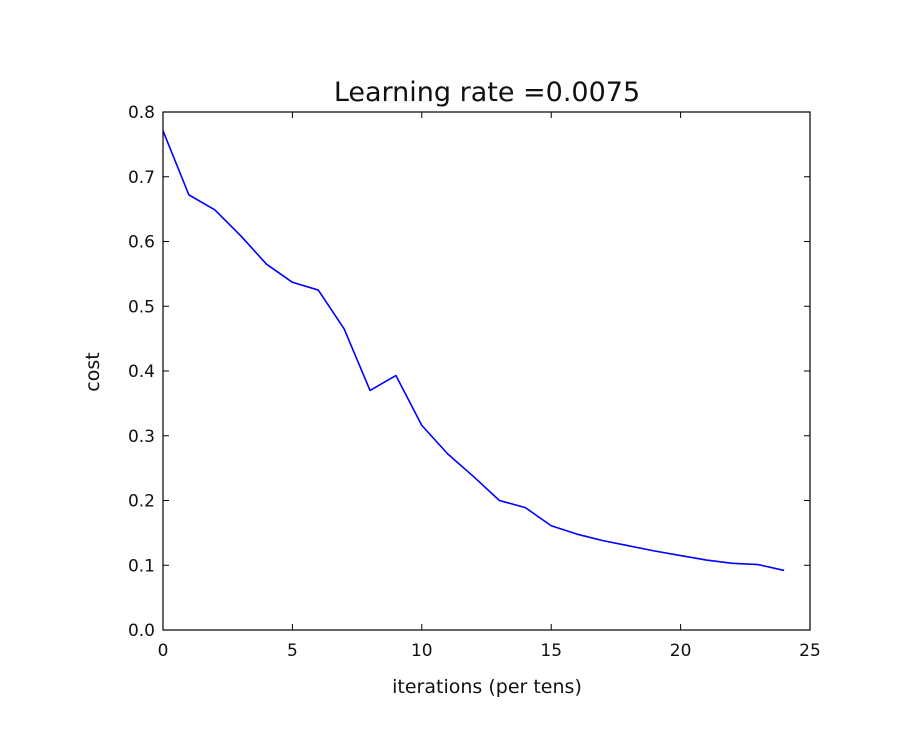  What do you see at coordinates (141, 243) in the screenshot?
I see `y-tick-label: 0.6` at bounding box center [141, 243].